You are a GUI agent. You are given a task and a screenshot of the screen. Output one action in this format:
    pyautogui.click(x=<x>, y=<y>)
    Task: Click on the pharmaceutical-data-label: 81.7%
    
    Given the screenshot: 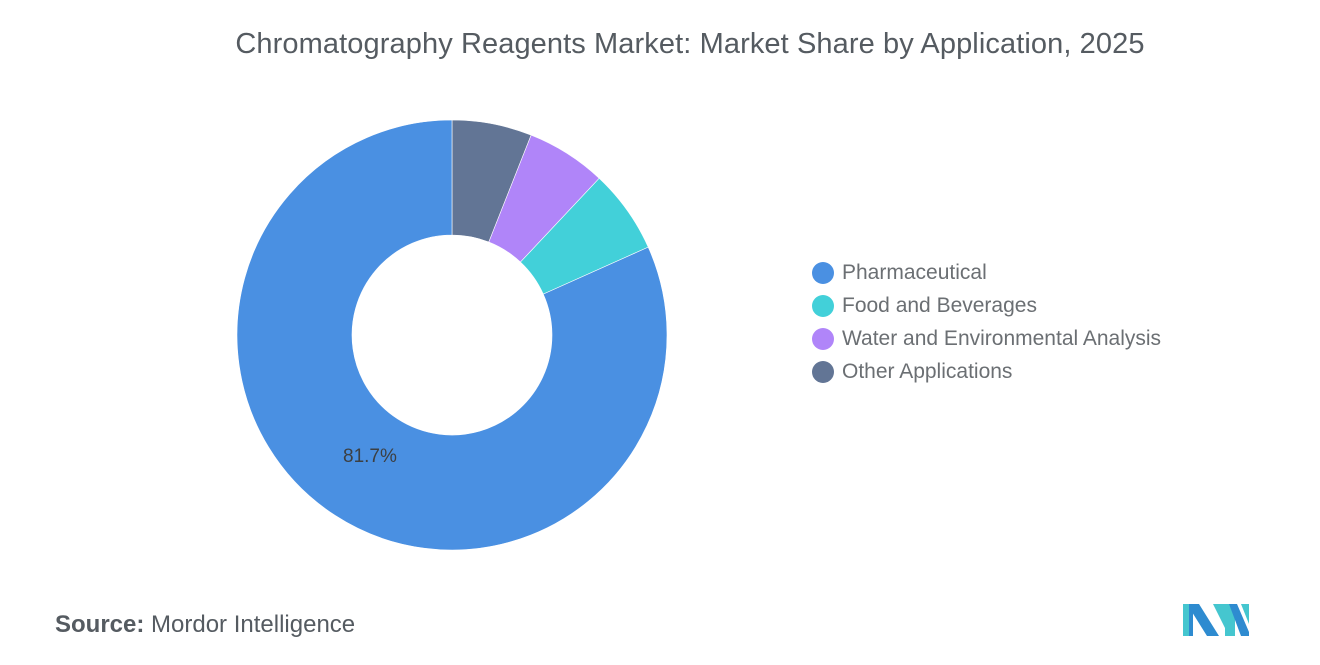 What is the action you would take?
    pyautogui.click(x=370, y=456)
    